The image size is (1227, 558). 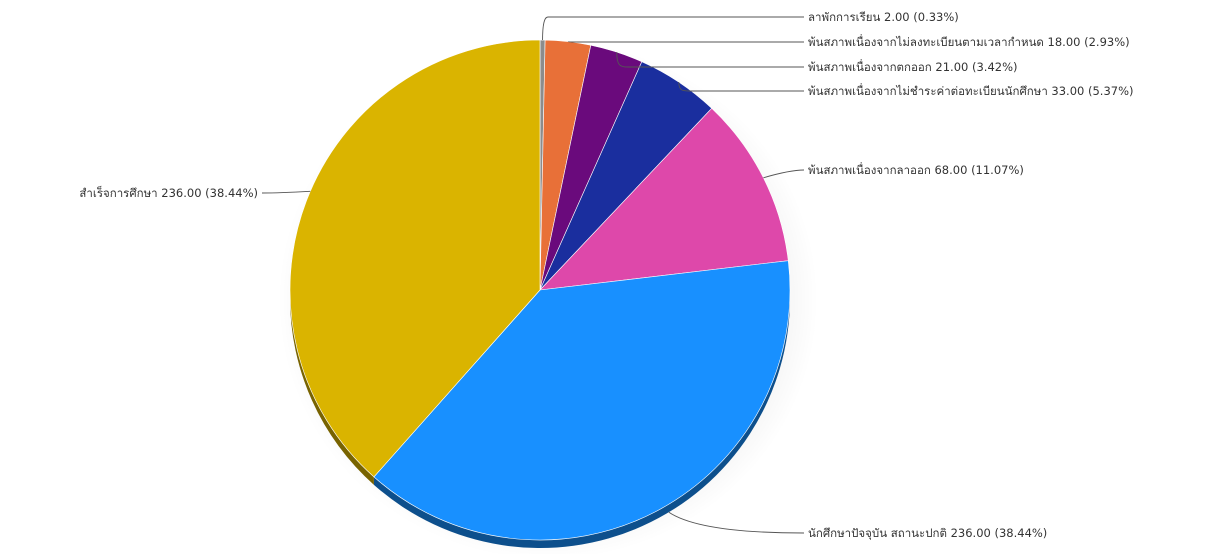 What do you see at coordinates (913, 66) in the screenshot?
I see `slice-3-data-label: พ้นสภาพเนื่องจากตกออก 21.00 (3.42%)` at bounding box center [913, 66].